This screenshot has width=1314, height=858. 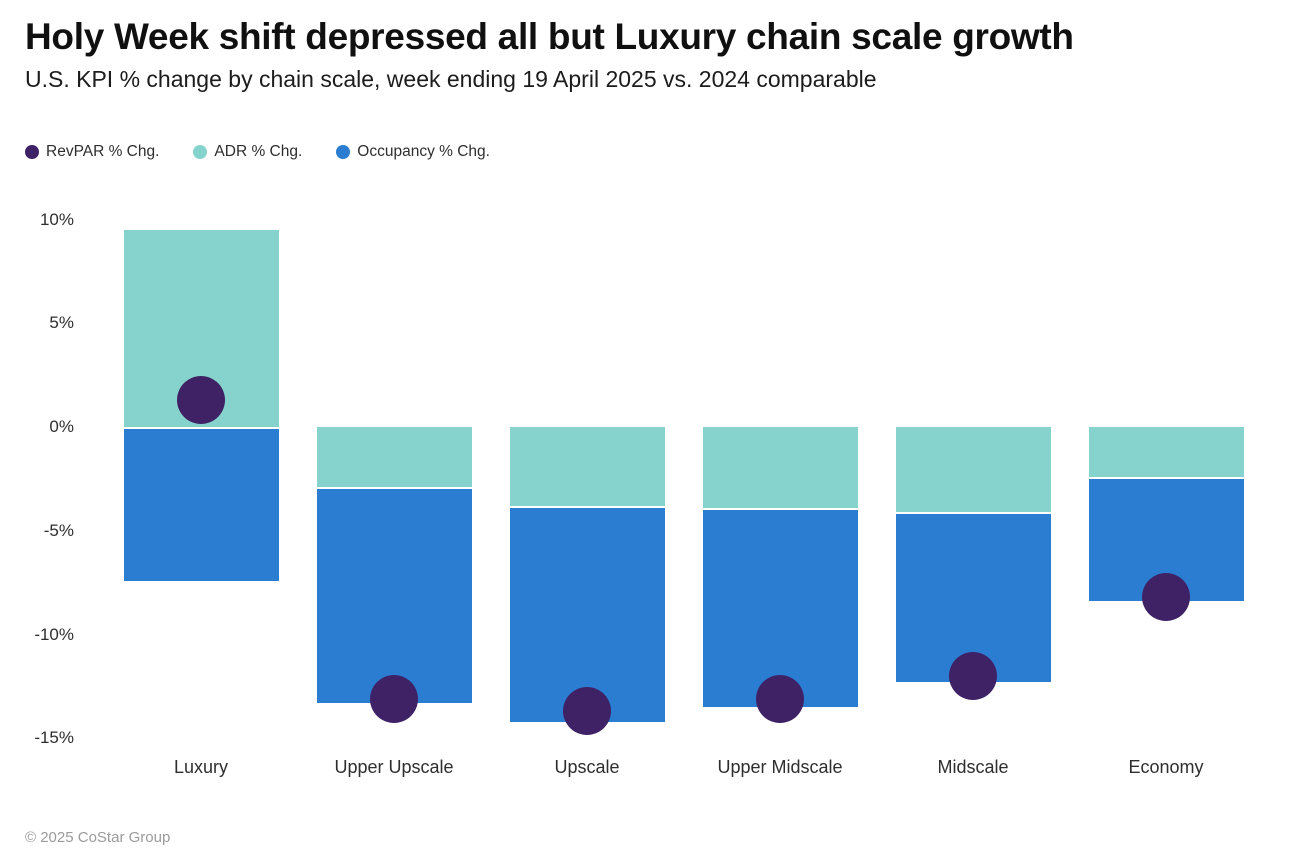 I want to click on category-label-upper-midscale: Upper Midscale, so click(x=780, y=767).